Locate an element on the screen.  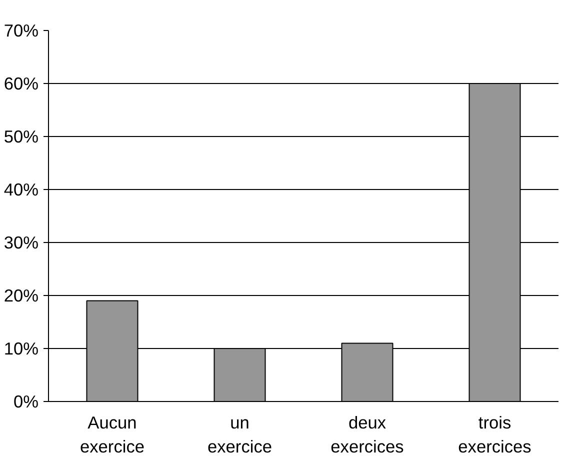
x-tick-label: Aucun exercice is located at coordinates (112, 434).